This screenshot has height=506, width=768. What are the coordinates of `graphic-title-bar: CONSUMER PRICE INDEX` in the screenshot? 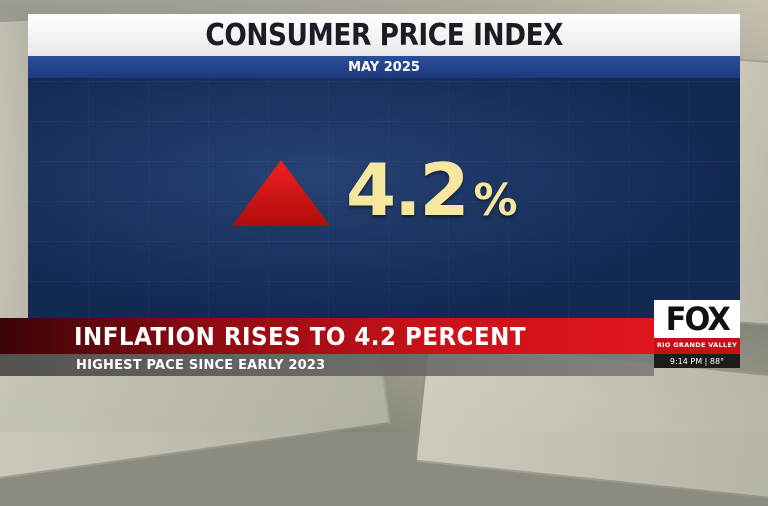 It's located at (384, 35).